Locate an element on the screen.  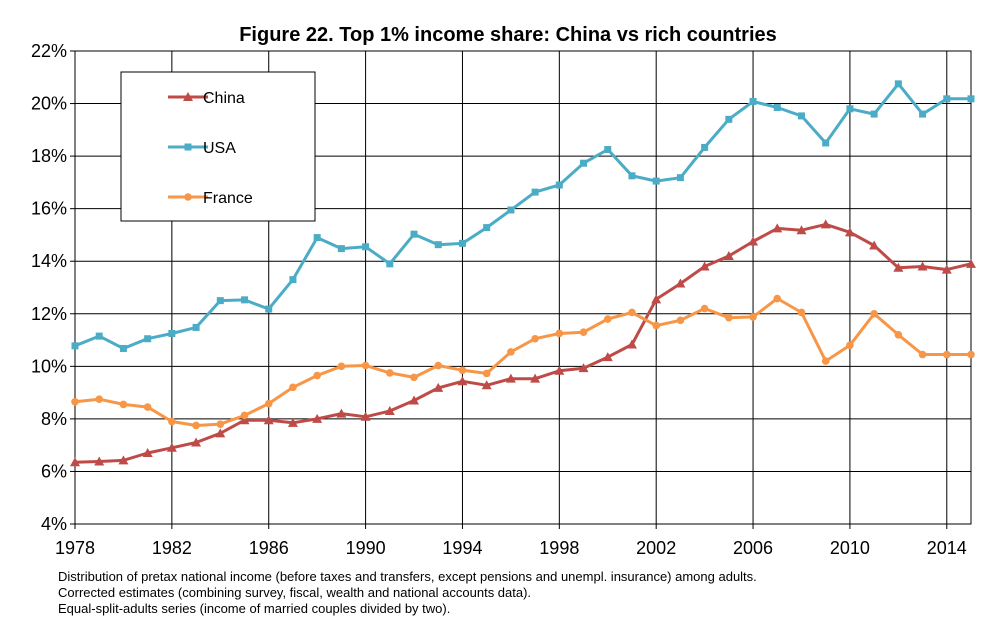
legend: China USA France is located at coordinates (218, 146).